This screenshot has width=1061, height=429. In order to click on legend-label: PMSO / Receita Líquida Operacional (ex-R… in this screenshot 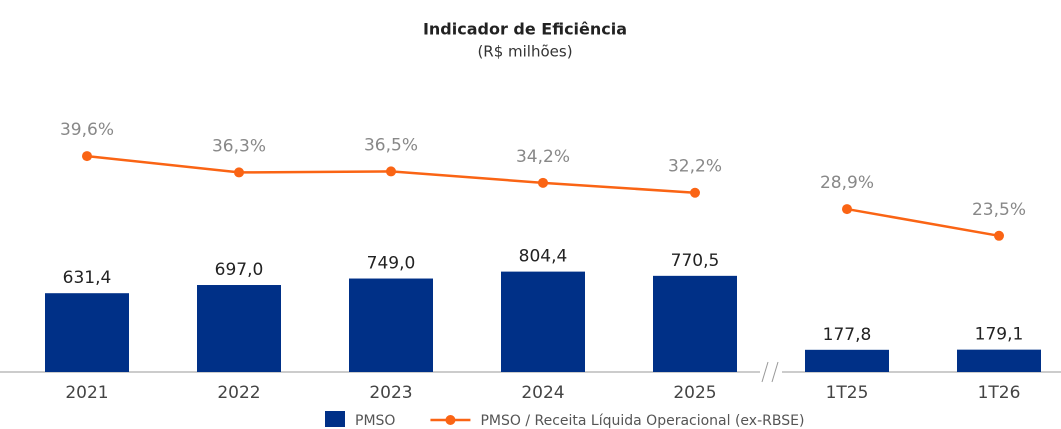, I will do `click(642, 421)`.